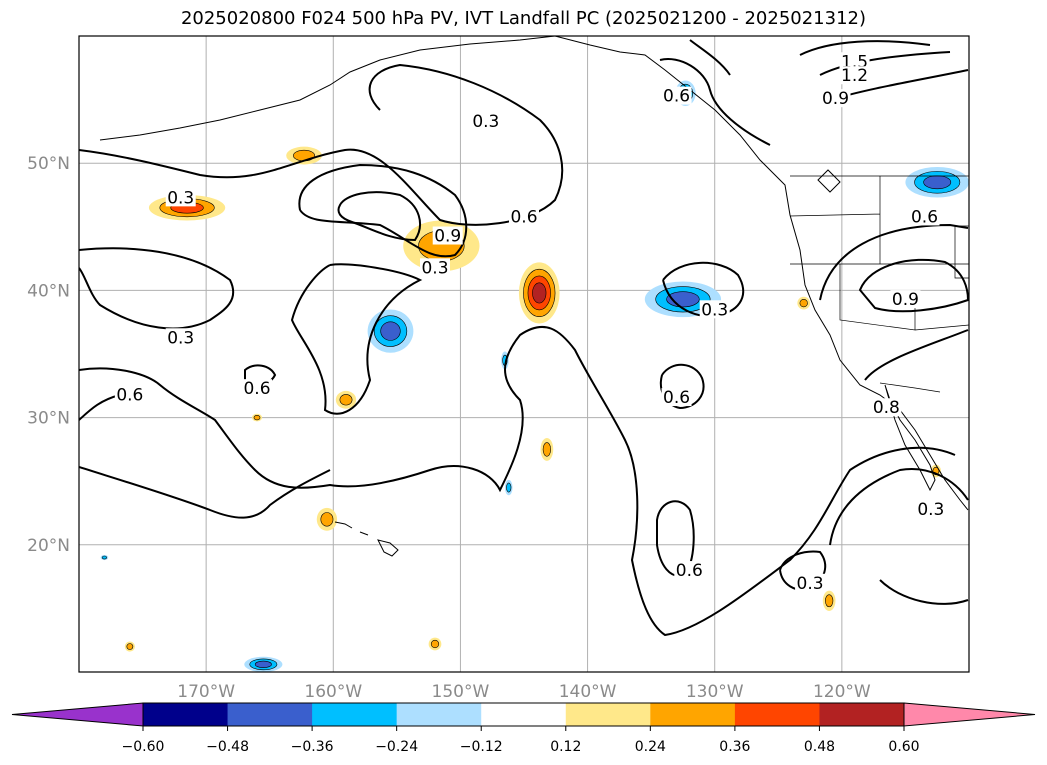 Image resolution: width=1047 pixels, height=765 pixels. I want to click on border-us-mexico, so click(910, 387).